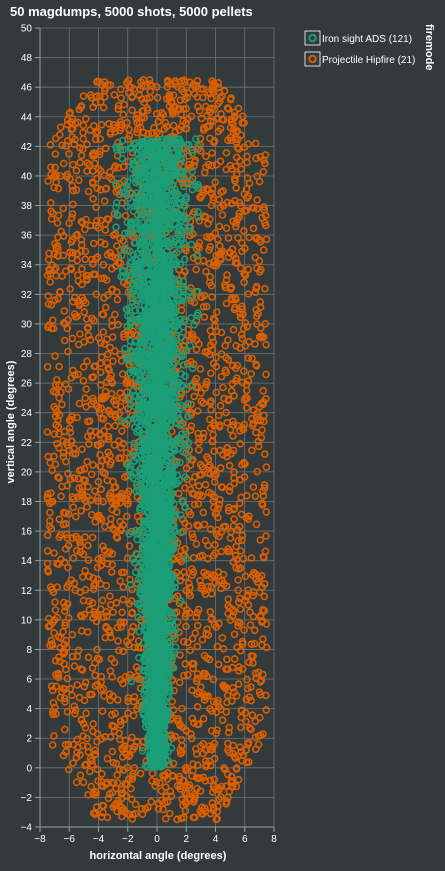 This screenshot has width=445, height=871. What do you see at coordinates (274, 839) in the screenshot?
I see `x-tick-label: 8` at bounding box center [274, 839].